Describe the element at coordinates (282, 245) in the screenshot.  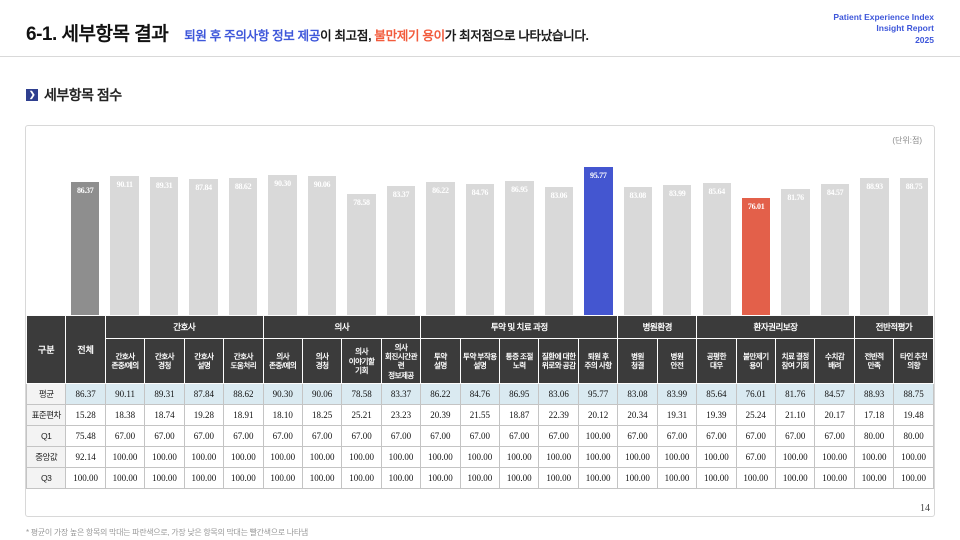
I see `chart-bar: 90.30` at that location.